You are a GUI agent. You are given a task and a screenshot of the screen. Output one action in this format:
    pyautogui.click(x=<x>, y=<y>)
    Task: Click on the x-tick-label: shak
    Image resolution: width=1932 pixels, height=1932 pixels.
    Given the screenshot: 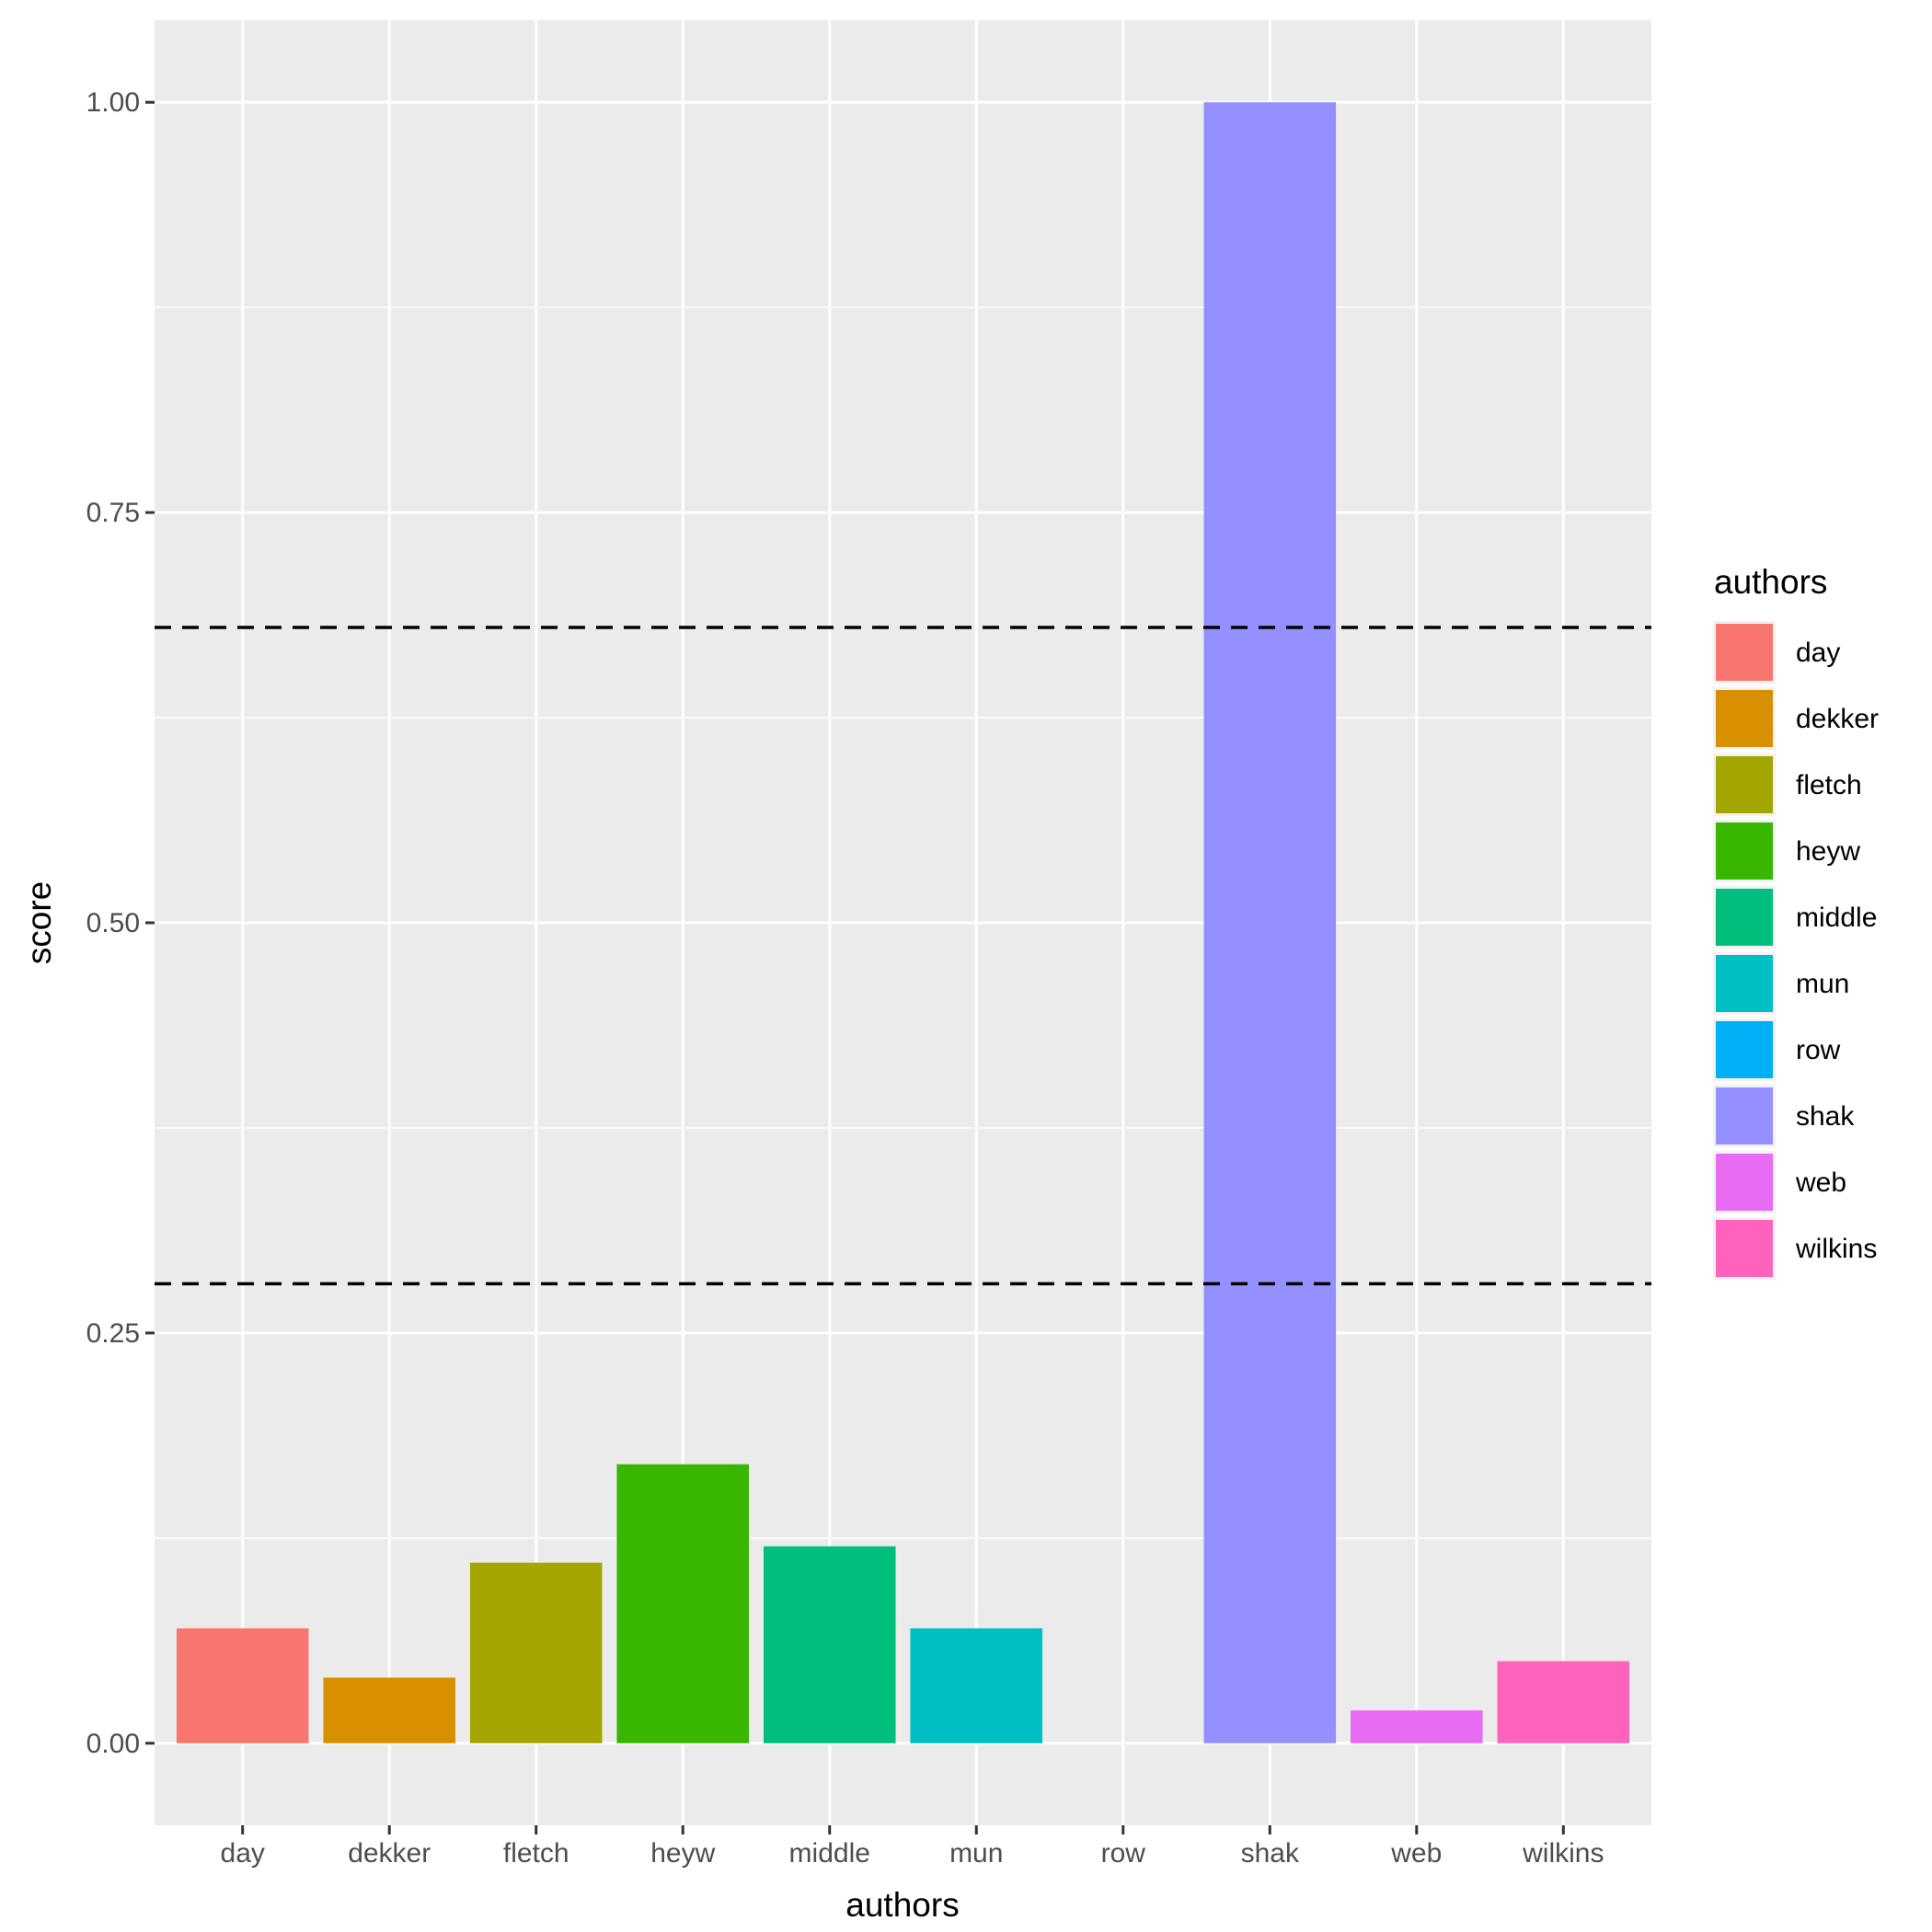 What is the action you would take?
    pyautogui.click(x=1270, y=1853)
    